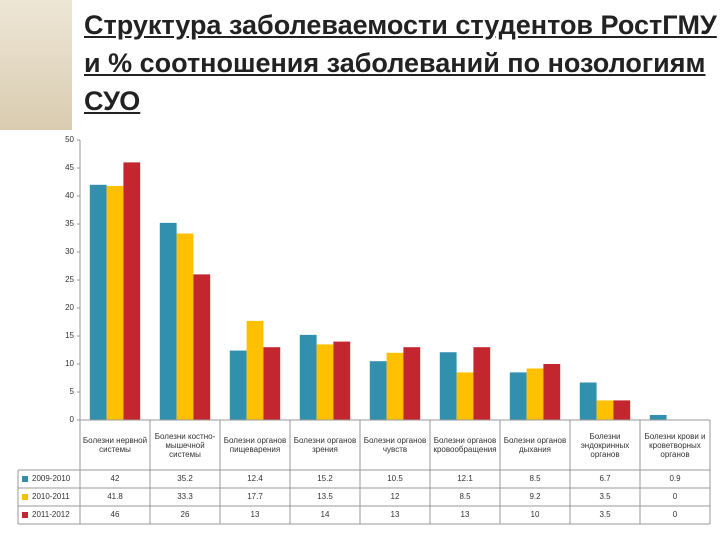 Image resolution: width=720 pixels, height=540 pixels. Describe the element at coordinates (255, 496) in the screenshot. I see `table-value: 17.7` at that location.